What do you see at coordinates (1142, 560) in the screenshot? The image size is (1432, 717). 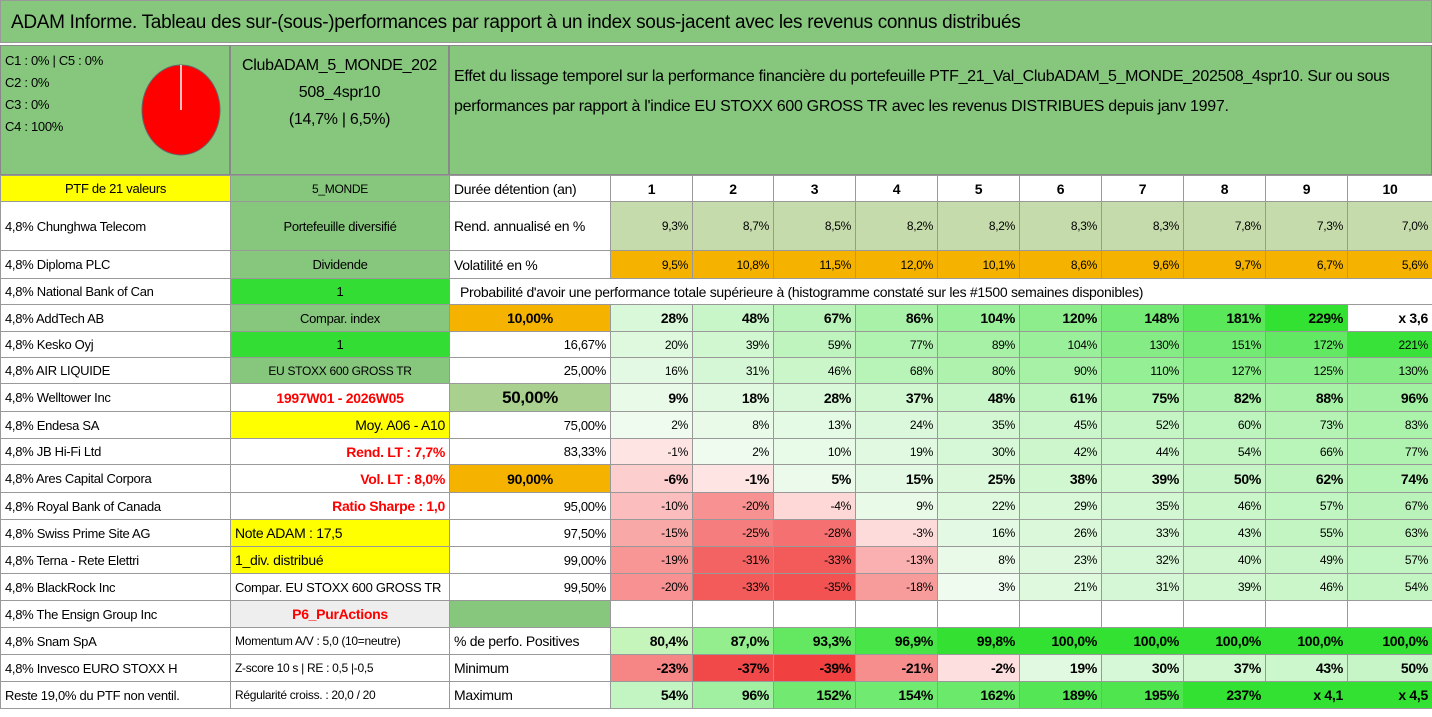 I see `value-cell: 32%` at bounding box center [1142, 560].